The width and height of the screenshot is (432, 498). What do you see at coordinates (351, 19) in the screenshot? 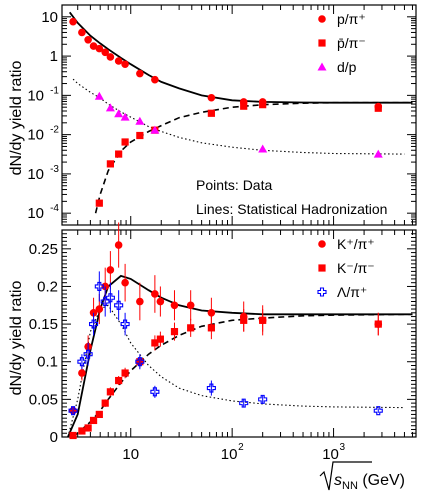
I see `legend-label: p/π⁺` at bounding box center [351, 19].